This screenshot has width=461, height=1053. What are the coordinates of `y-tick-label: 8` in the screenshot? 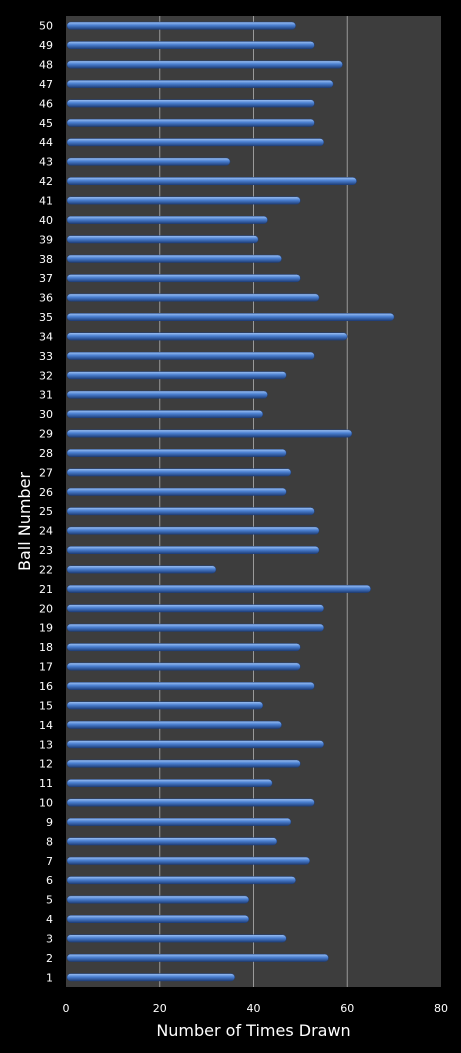 It's located at (49, 841).